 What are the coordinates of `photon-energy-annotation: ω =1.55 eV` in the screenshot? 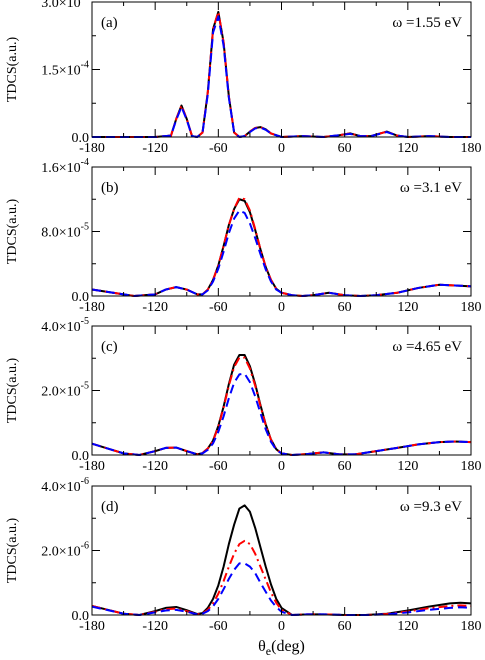 It's located at (427, 23).